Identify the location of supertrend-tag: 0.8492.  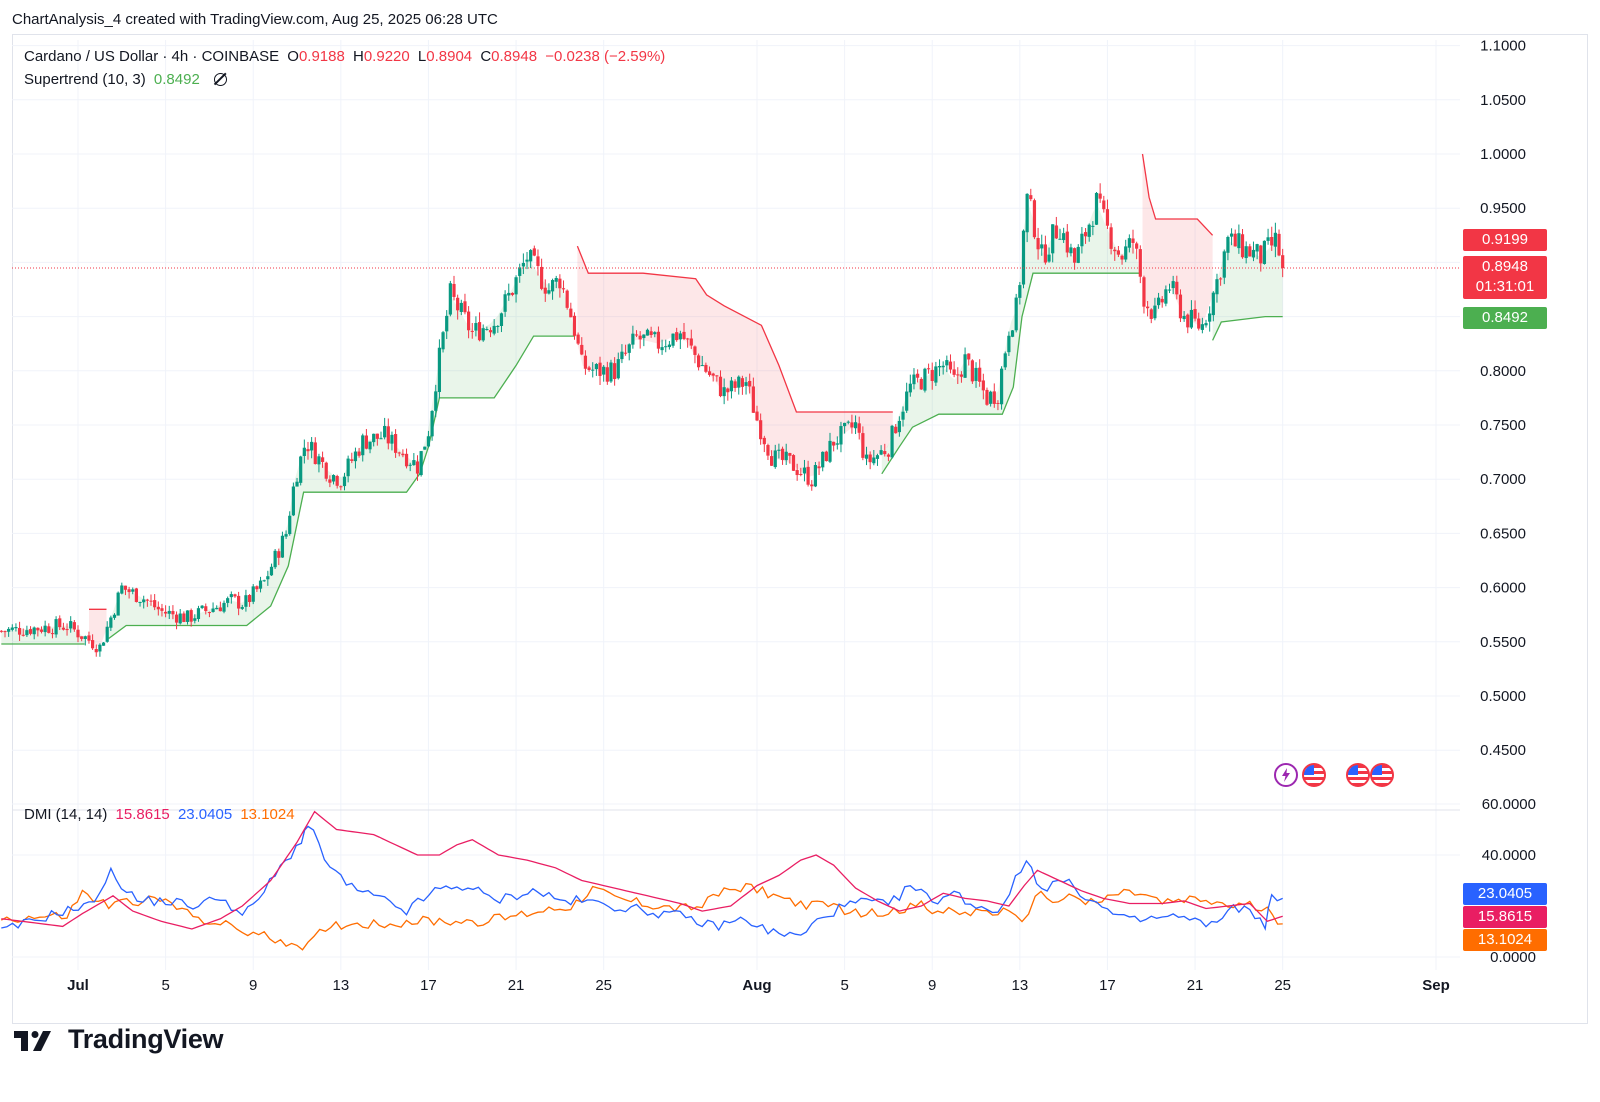
(1505, 318).